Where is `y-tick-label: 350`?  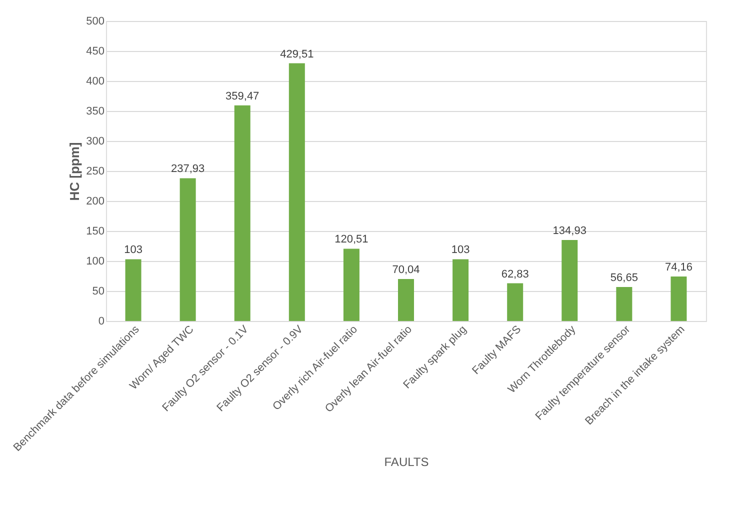 y-tick-label: 350 is located at coordinates (95, 112).